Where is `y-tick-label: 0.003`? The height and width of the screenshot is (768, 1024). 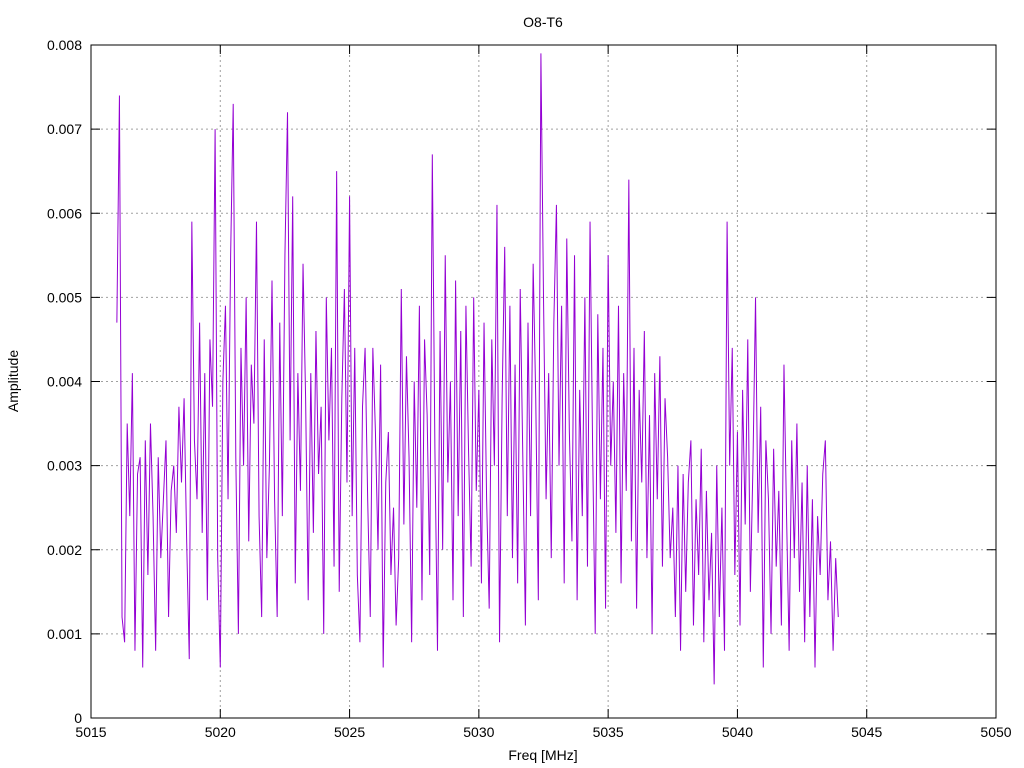 y-tick-label: 0.003 is located at coordinates (64, 466).